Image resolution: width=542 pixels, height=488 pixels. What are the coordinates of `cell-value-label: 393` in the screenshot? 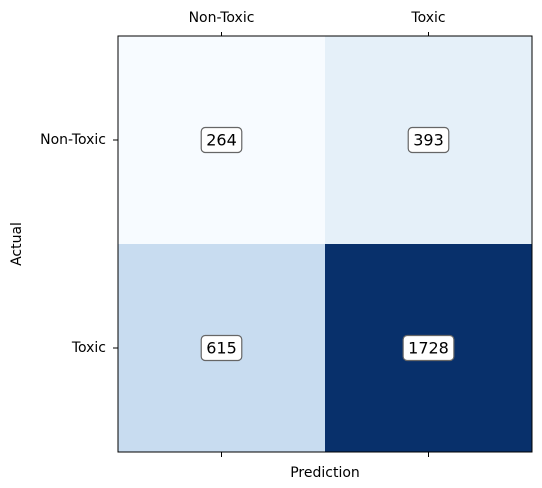 It's located at (428, 140).